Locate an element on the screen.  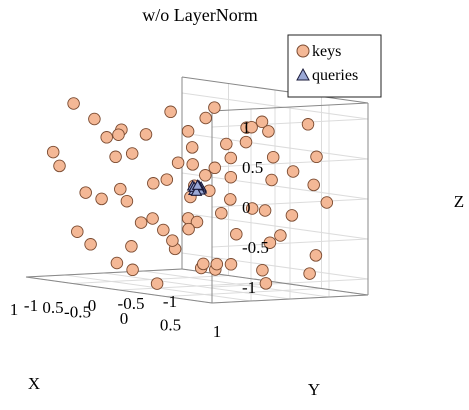
legend-keys-marker is located at coordinates (303, 51).